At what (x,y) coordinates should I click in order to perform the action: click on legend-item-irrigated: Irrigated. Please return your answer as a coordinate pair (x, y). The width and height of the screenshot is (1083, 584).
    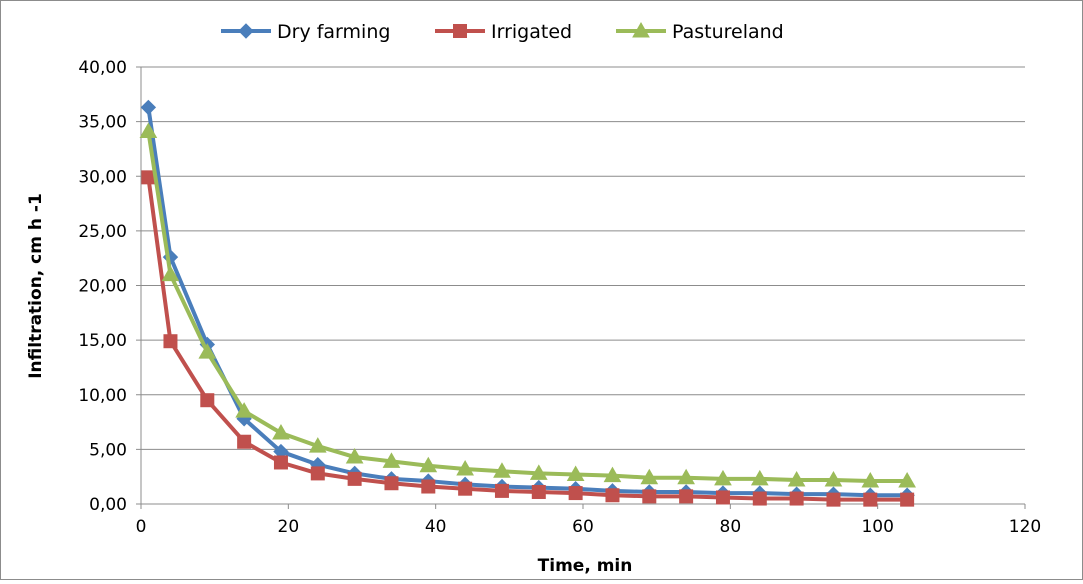
    Looking at the image, I should click on (503, 32).